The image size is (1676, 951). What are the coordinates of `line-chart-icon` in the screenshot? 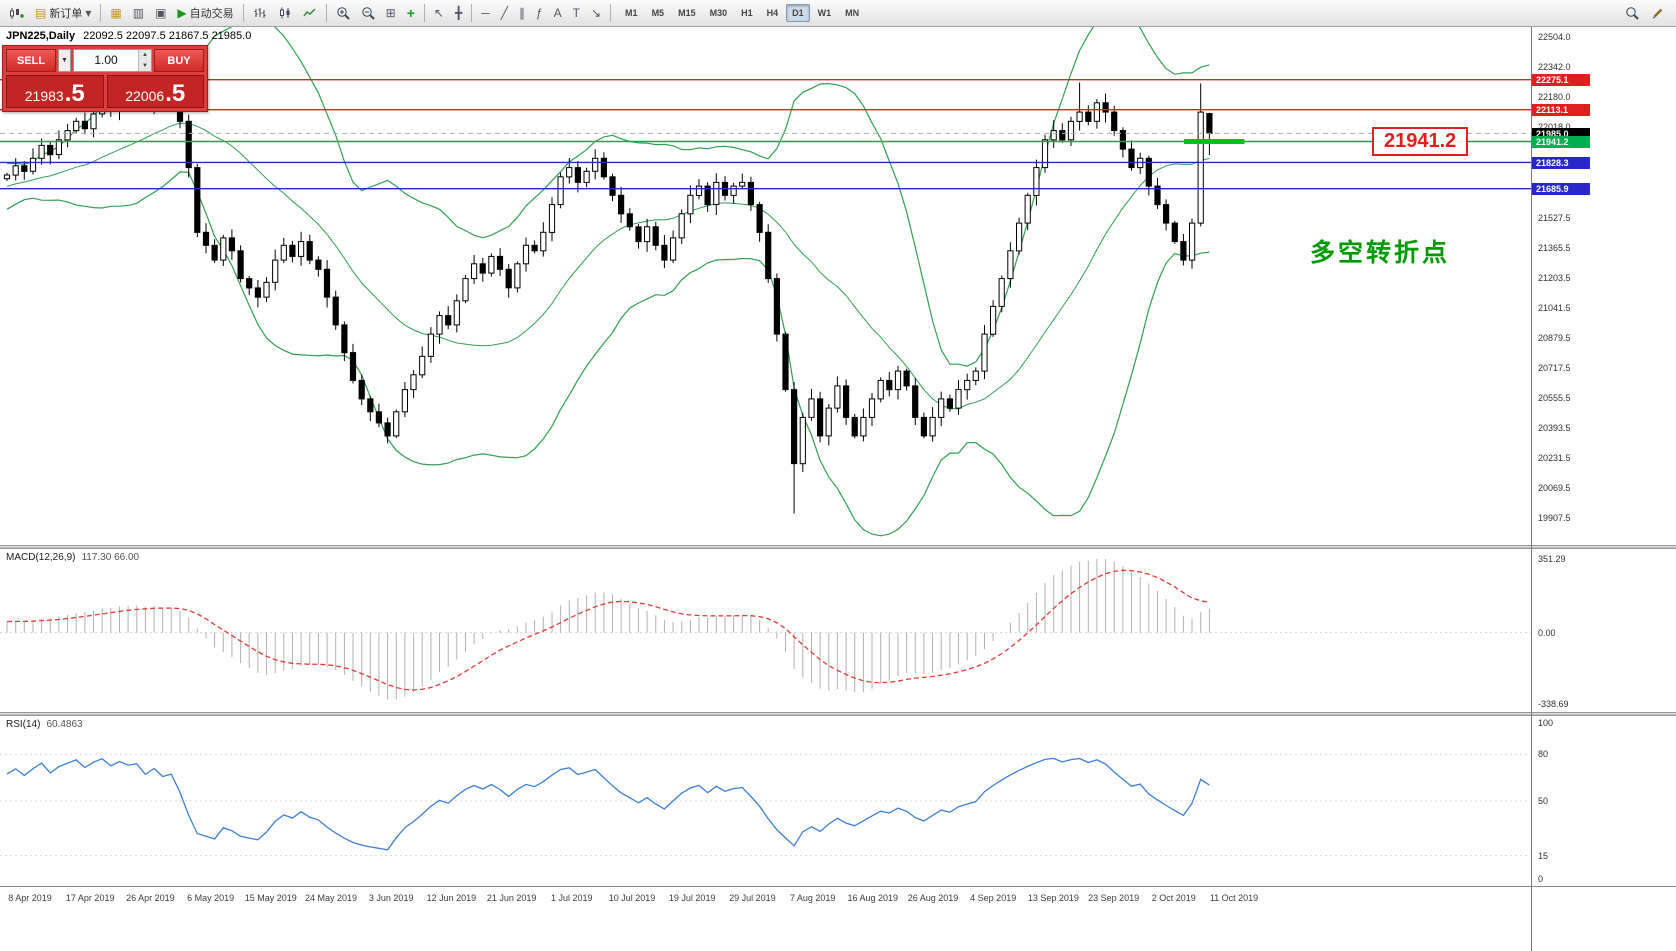 It's located at (309, 12).